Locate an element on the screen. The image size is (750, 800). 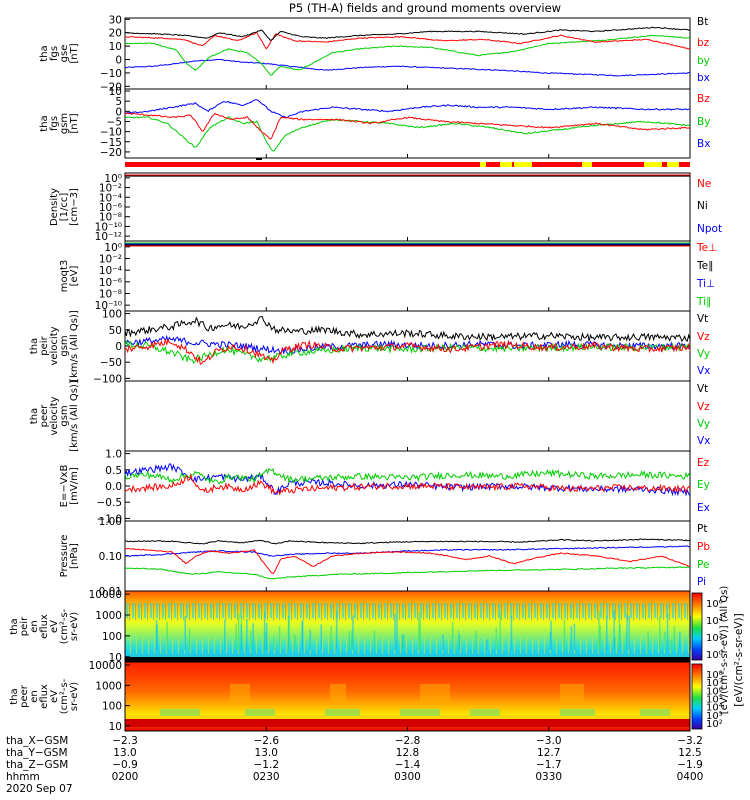
y-axis-label-line: [nPa] is located at coordinates (74, 556).